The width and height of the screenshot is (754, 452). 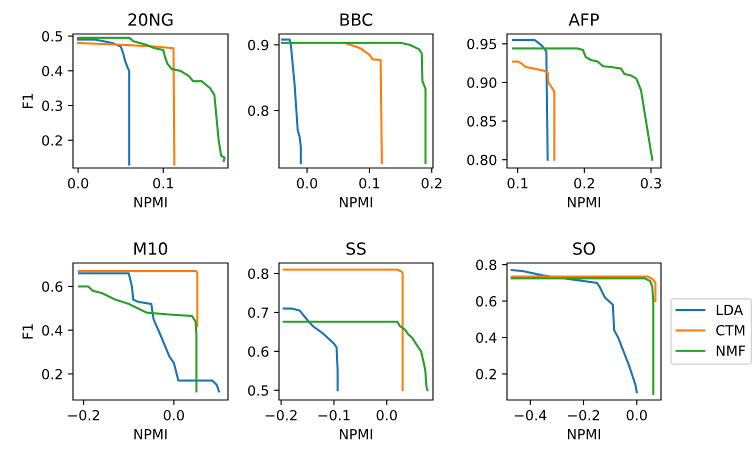 What do you see at coordinates (730, 309) in the screenshot?
I see `legend-label: LDA` at bounding box center [730, 309].